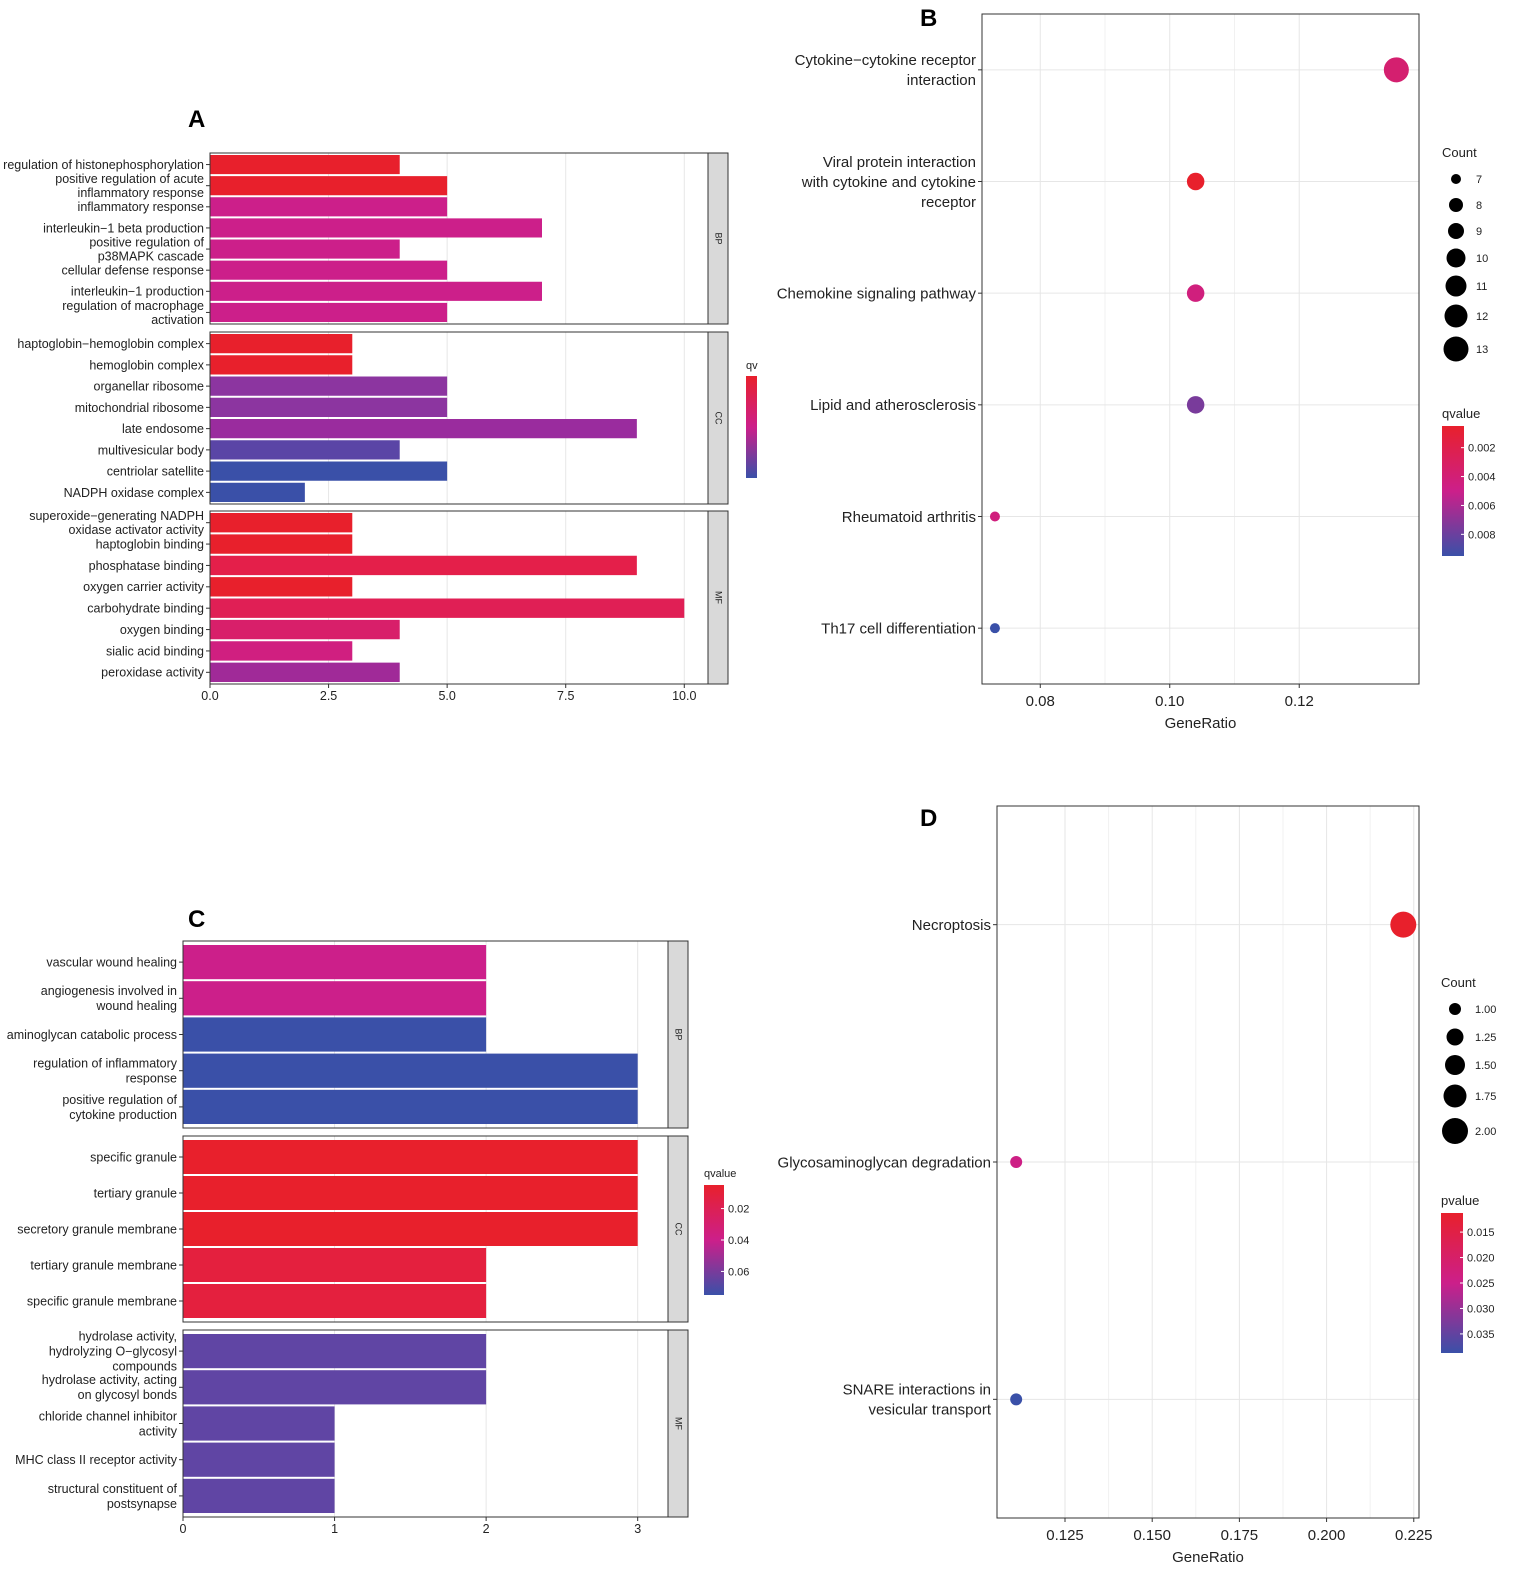 This screenshot has width=1536, height=1590. I want to click on x-tick-label: 1, so click(334, 1529).